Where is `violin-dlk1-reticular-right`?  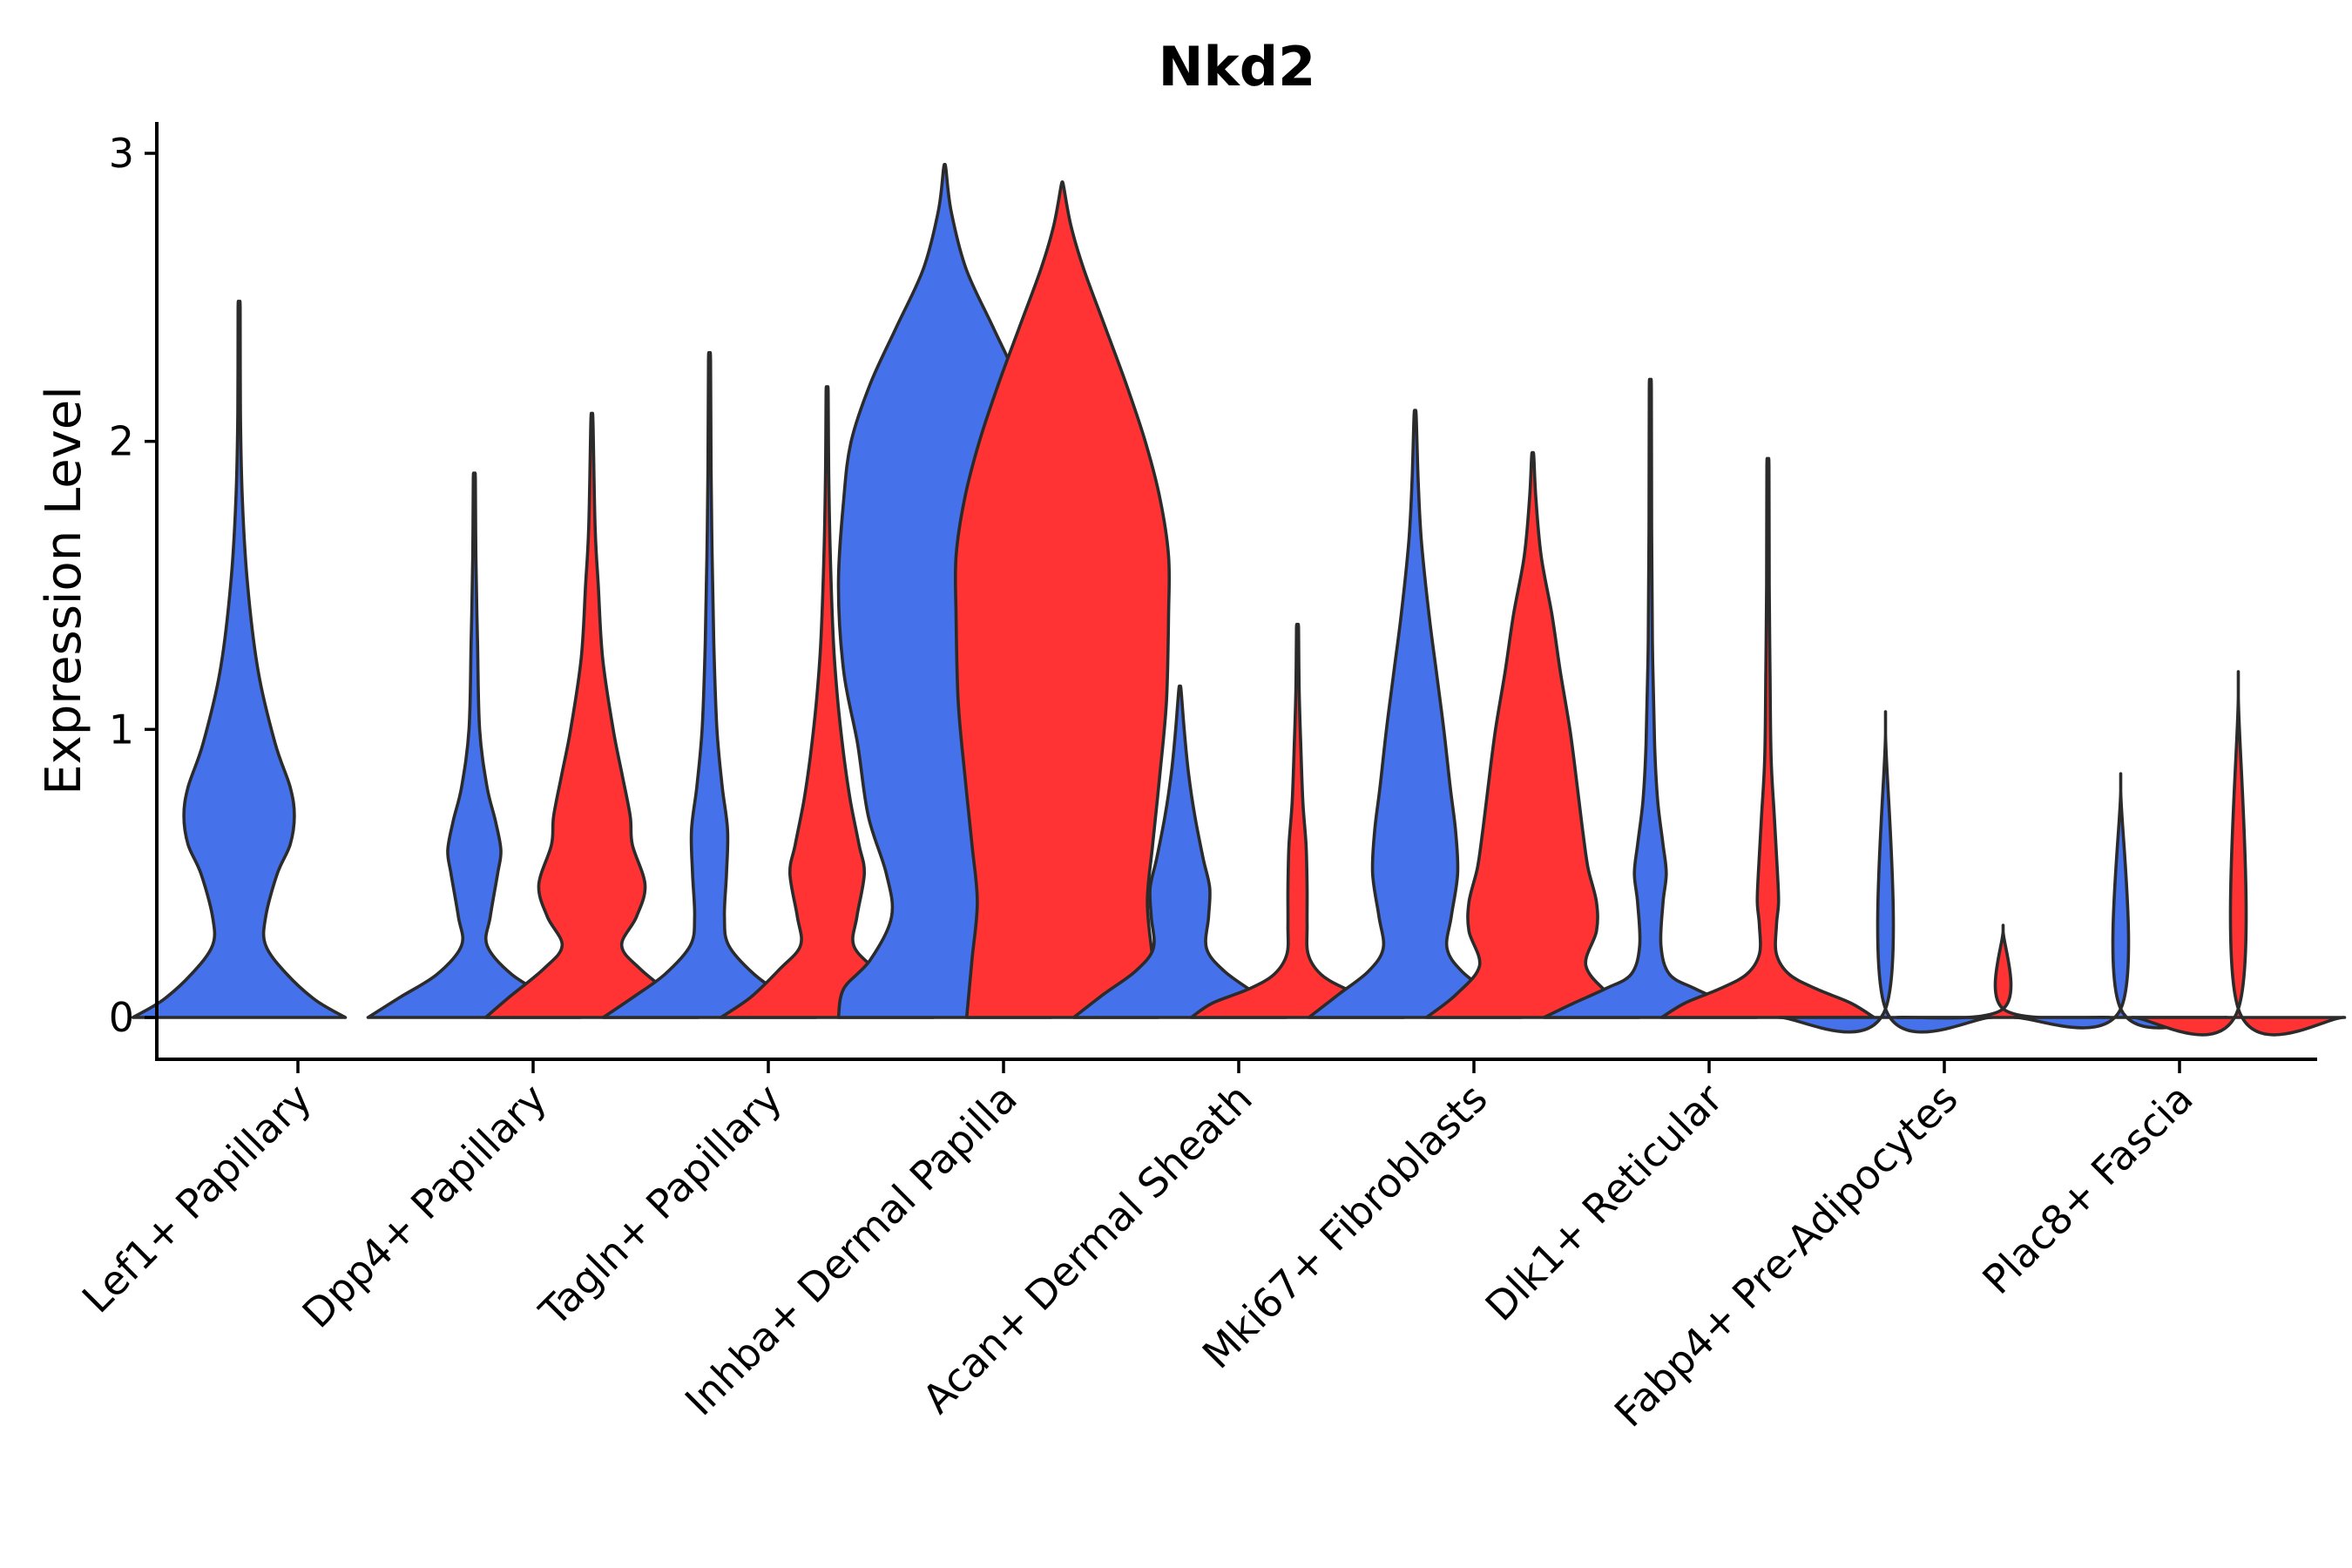
violin-dlk1-reticular-right is located at coordinates (1767, 737).